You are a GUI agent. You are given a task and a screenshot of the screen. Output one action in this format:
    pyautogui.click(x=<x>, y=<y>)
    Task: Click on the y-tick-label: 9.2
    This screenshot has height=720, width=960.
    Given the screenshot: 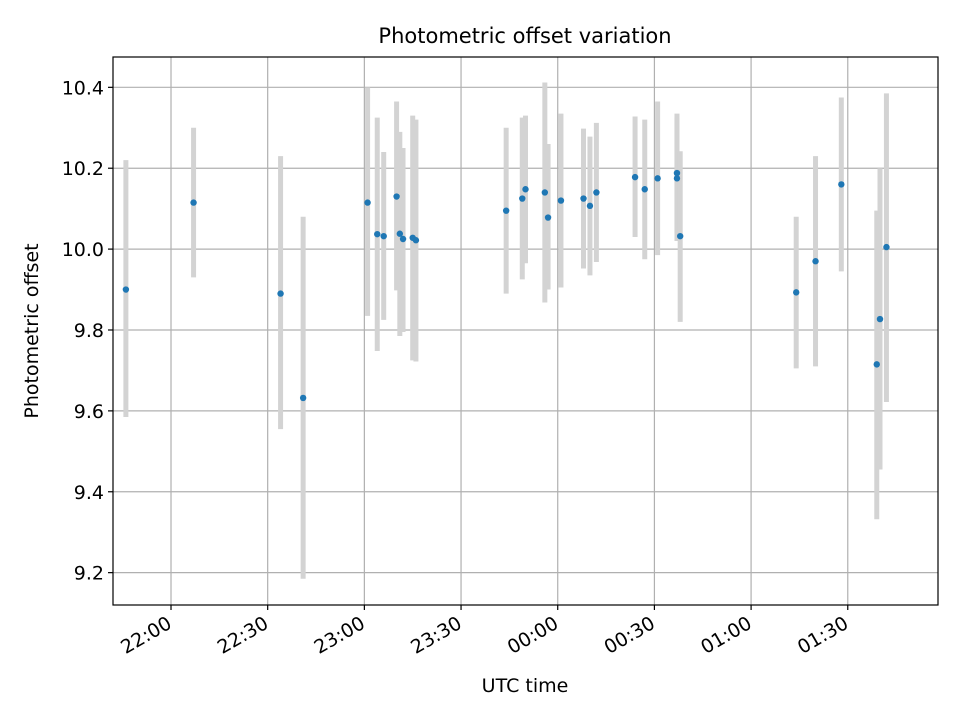 What is the action you would take?
    pyautogui.click(x=89, y=574)
    